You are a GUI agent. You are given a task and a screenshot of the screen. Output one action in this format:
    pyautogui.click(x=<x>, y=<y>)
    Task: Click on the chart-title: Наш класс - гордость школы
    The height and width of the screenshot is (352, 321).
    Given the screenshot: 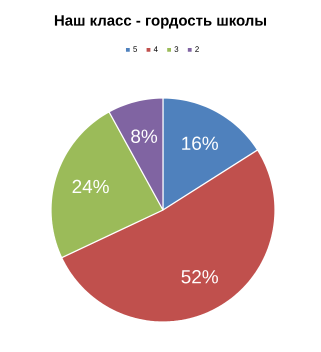 What is the action you would take?
    pyautogui.click(x=160, y=22)
    